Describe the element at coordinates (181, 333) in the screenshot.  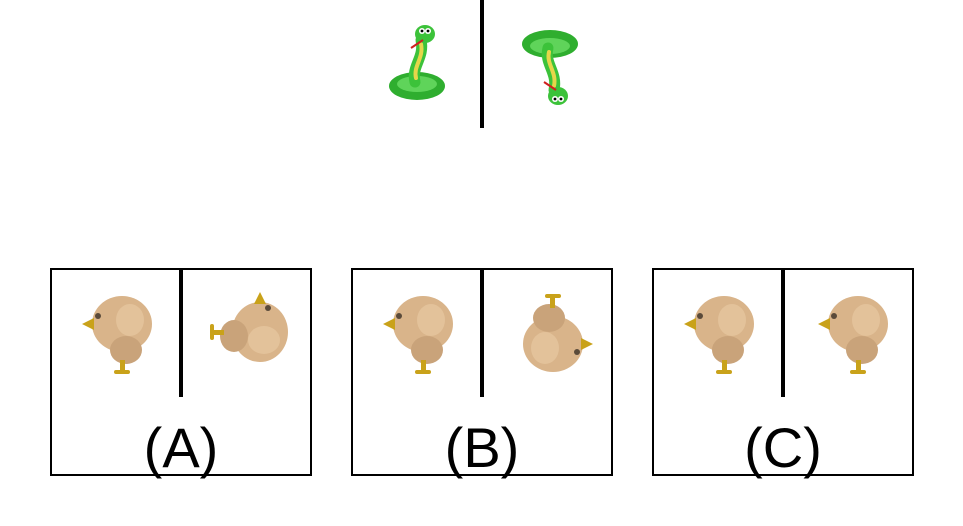
I see `option-a-divider` at that location.